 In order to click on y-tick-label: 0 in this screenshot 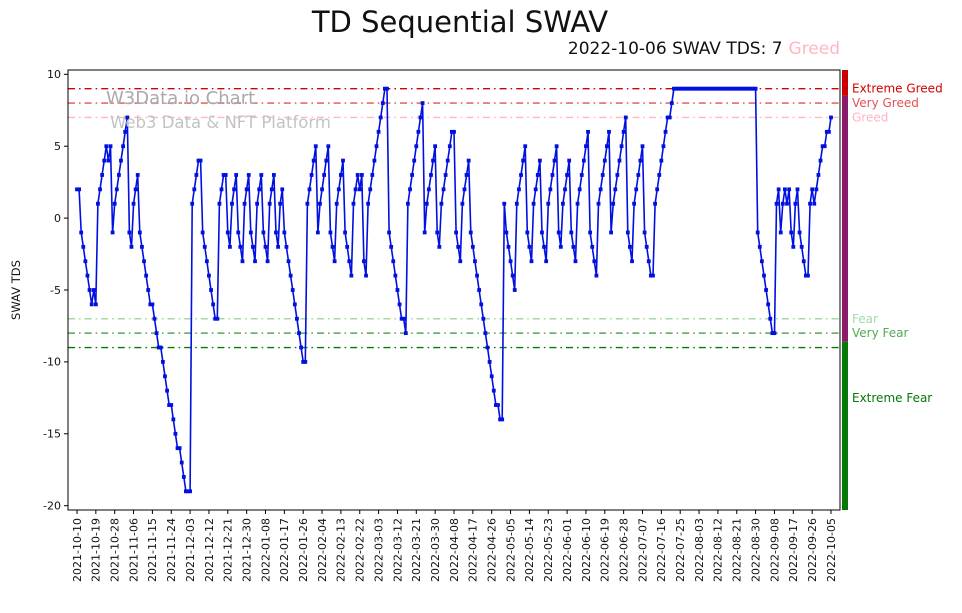, I will do `click(57, 218)`.